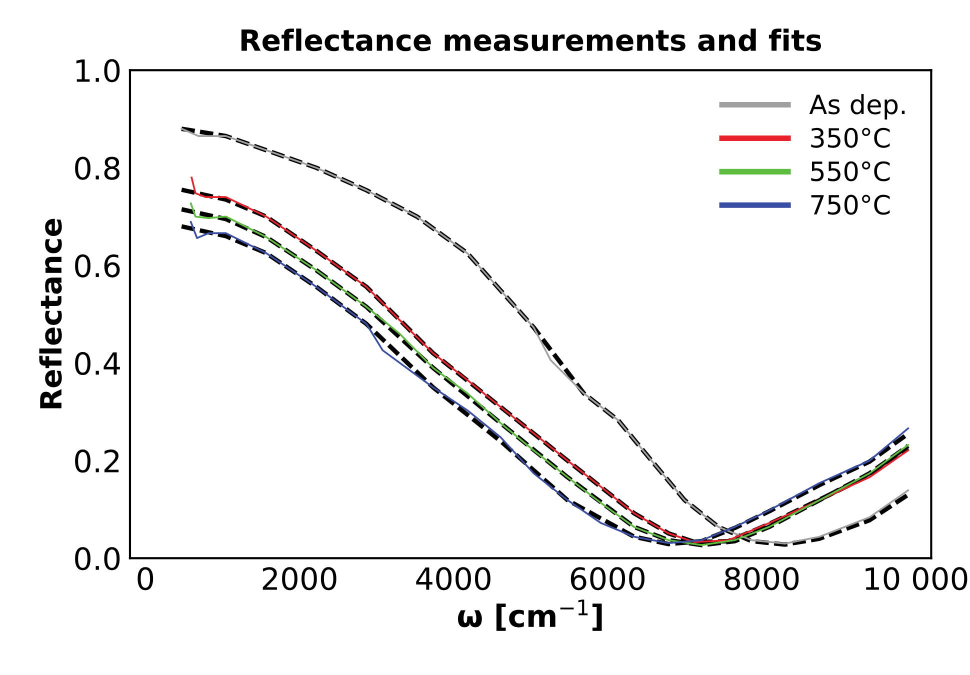  Describe the element at coordinates (607, 578) in the screenshot. I see `x-tick-label: 6000` at that location.